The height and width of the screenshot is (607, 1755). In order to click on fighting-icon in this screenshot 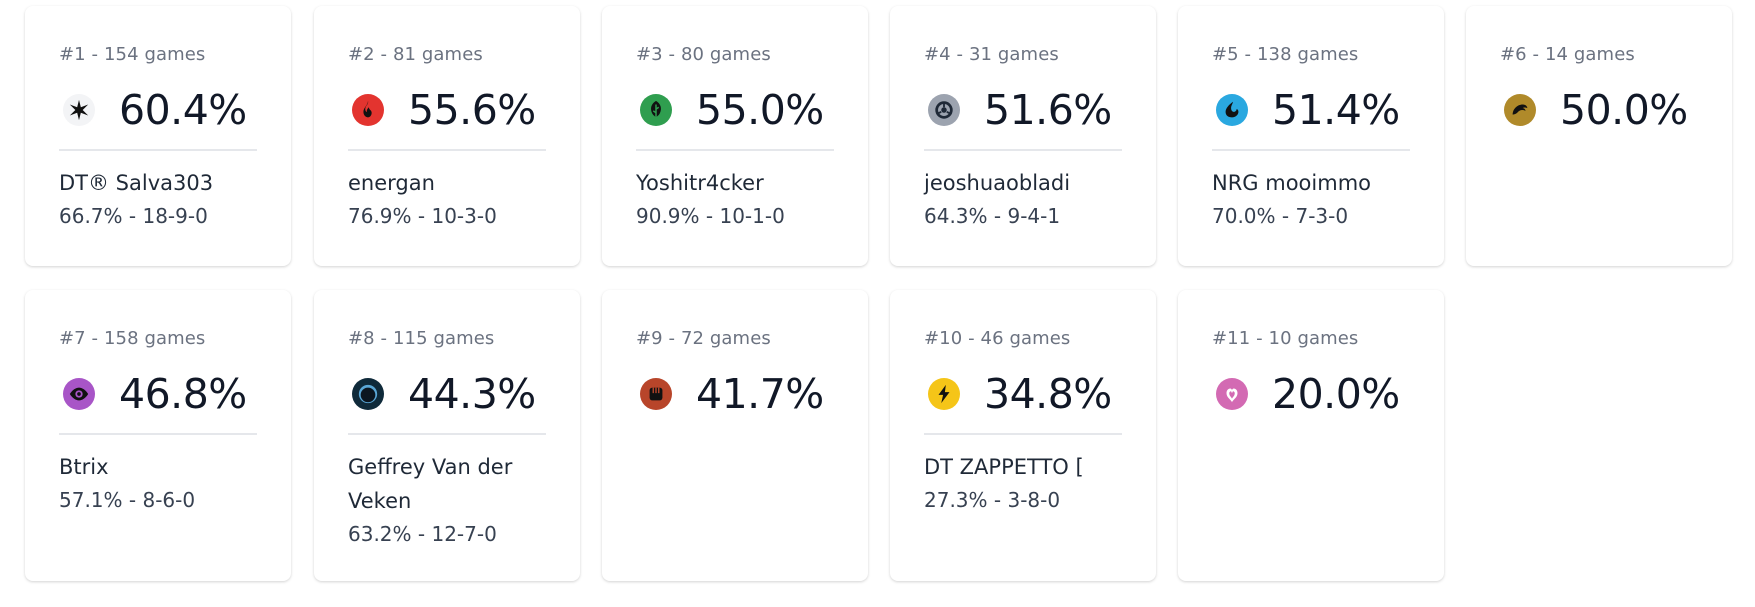, I will do `click(656, 394)`.